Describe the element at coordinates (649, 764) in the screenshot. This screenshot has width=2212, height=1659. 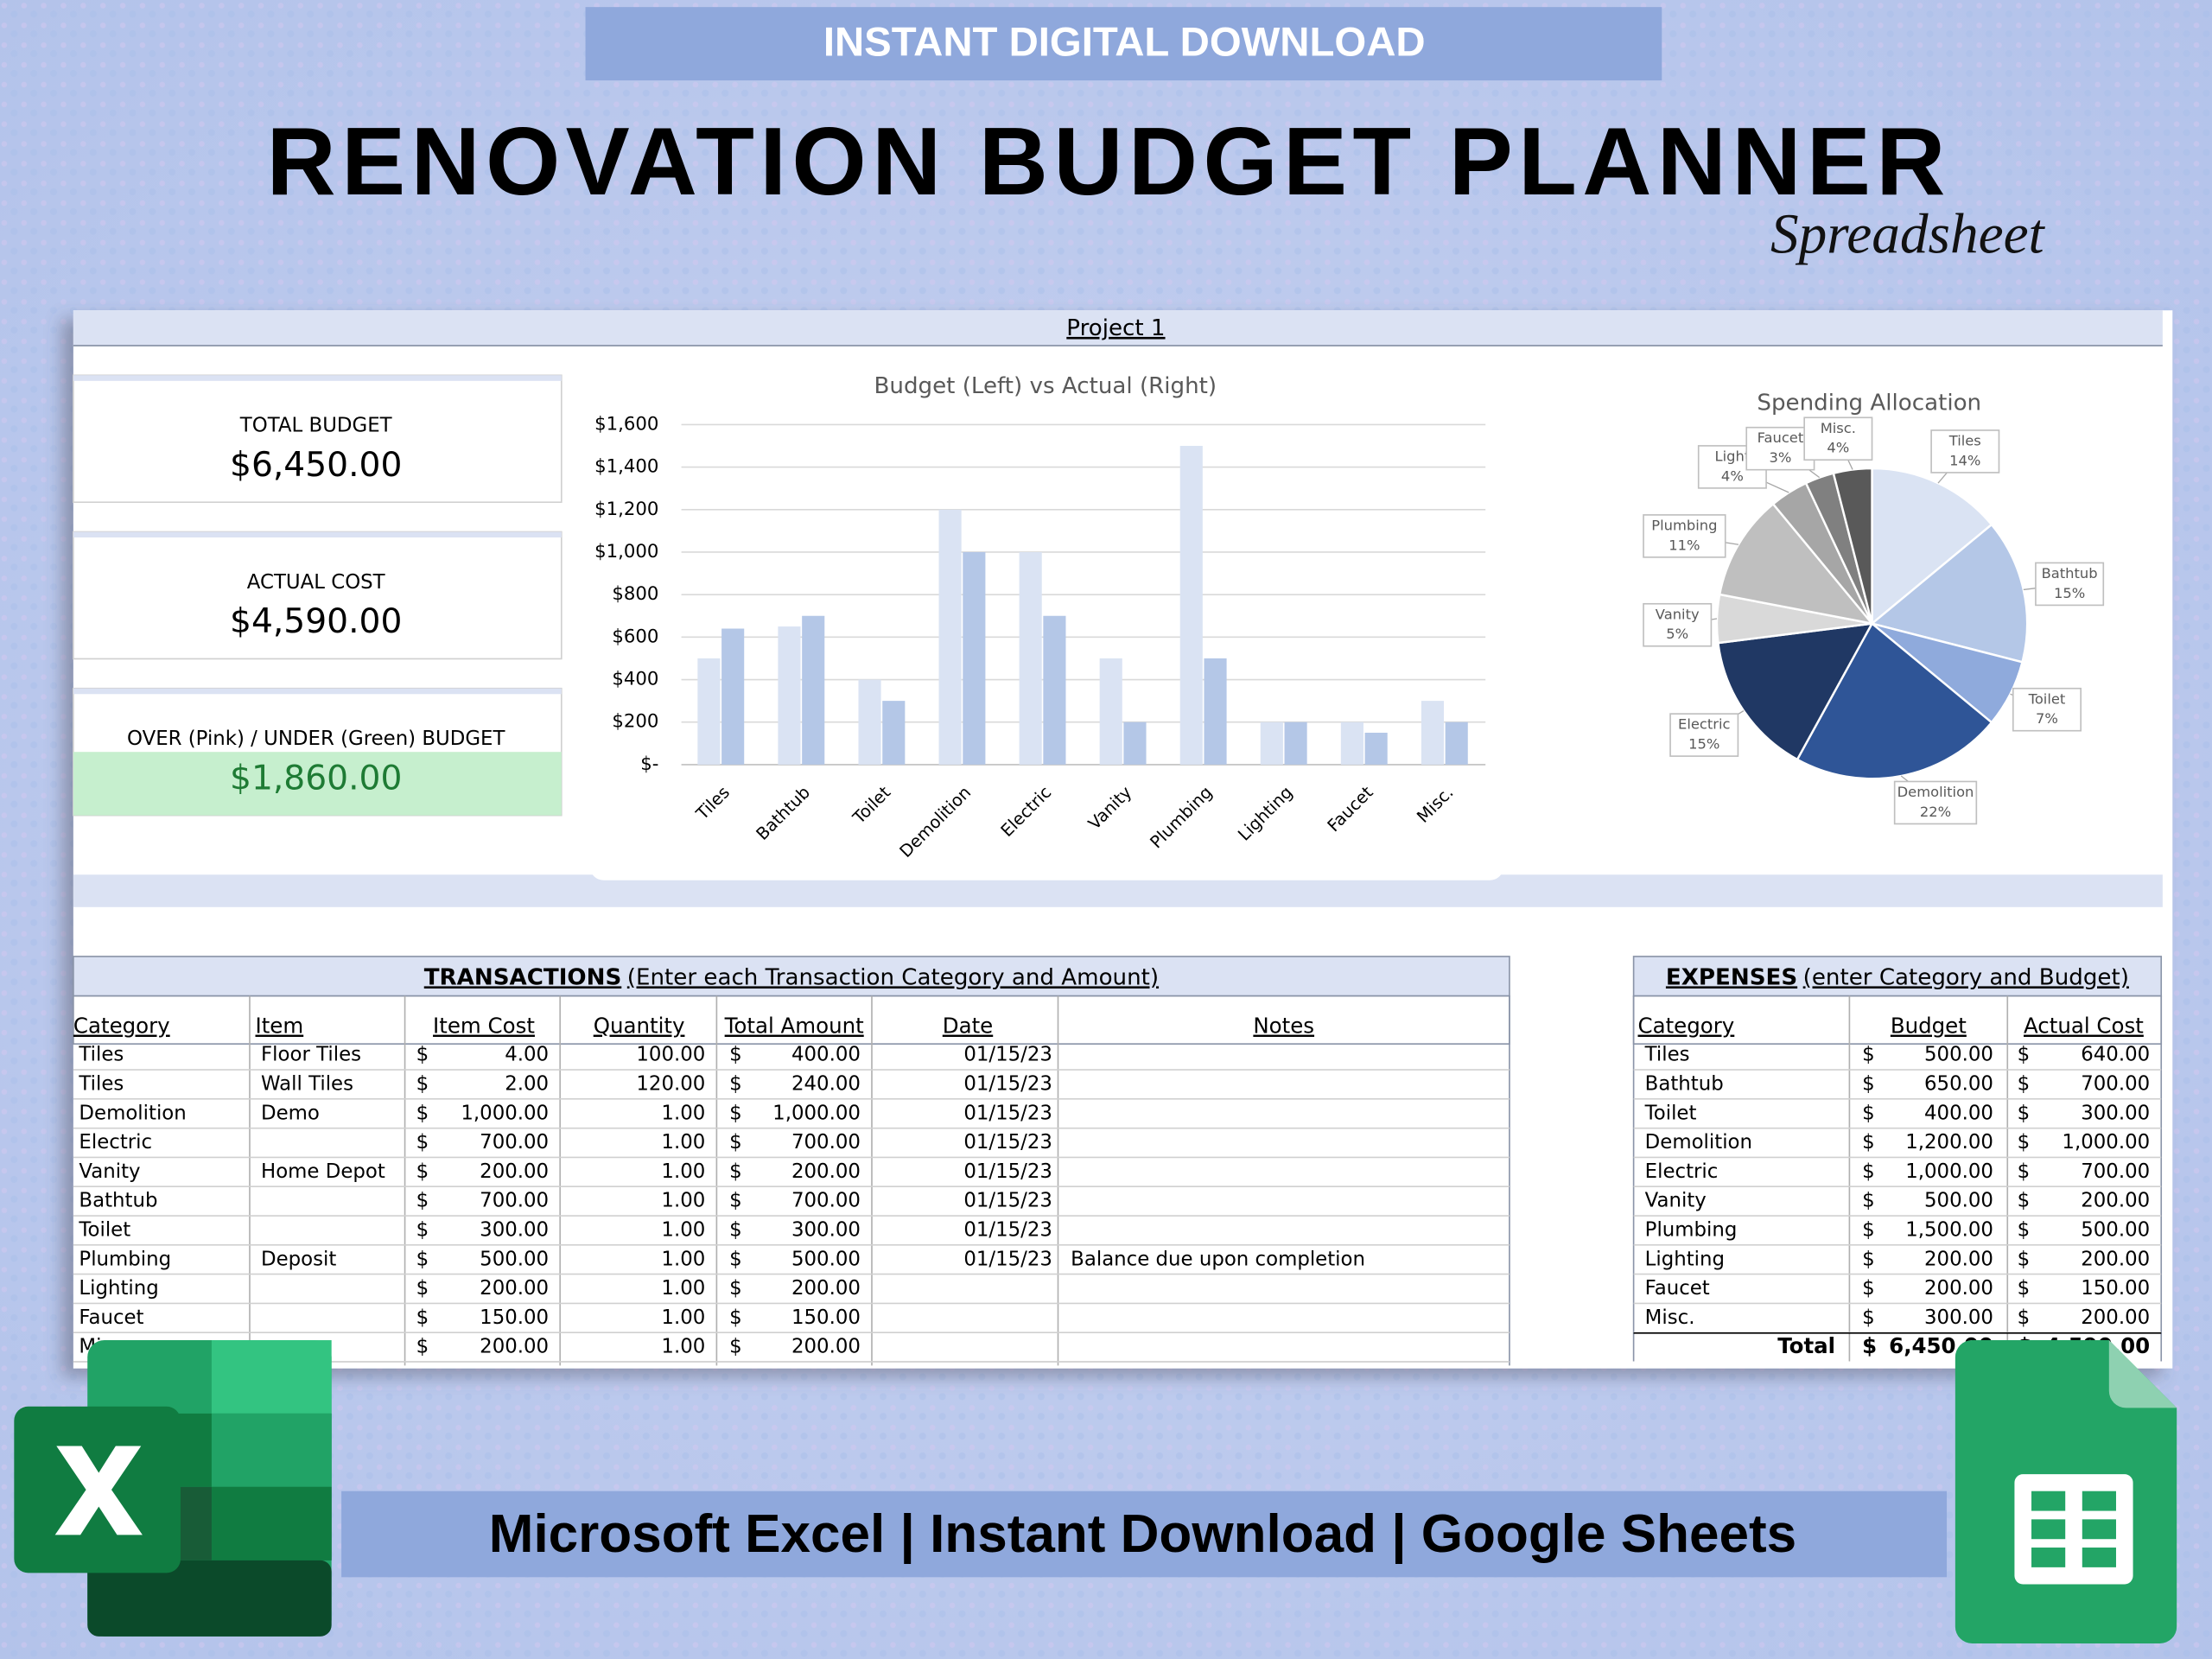
I see `y-tick-label: $-` at that location.